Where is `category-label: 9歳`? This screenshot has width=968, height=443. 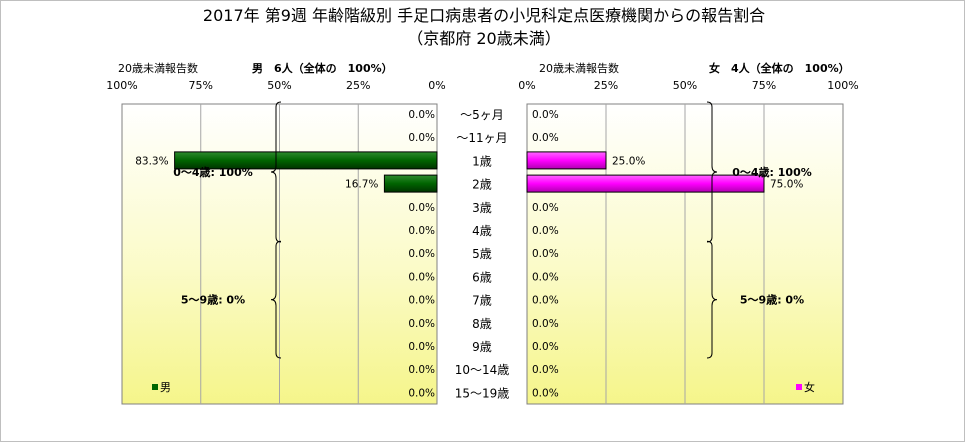
category-label: 9歳 is located at coordinates (482, 347).